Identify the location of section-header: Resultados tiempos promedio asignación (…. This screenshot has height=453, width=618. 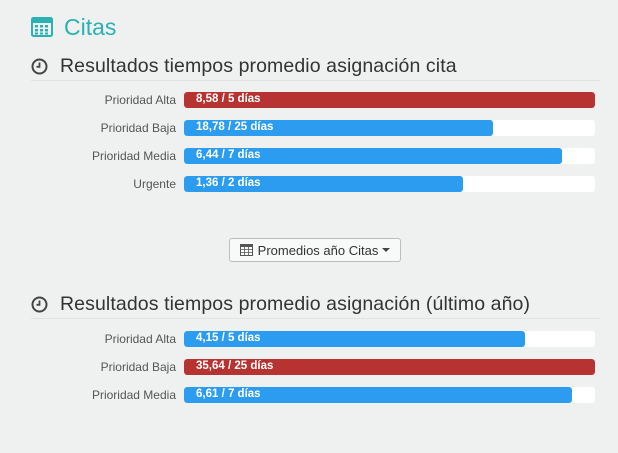
(315, 306).